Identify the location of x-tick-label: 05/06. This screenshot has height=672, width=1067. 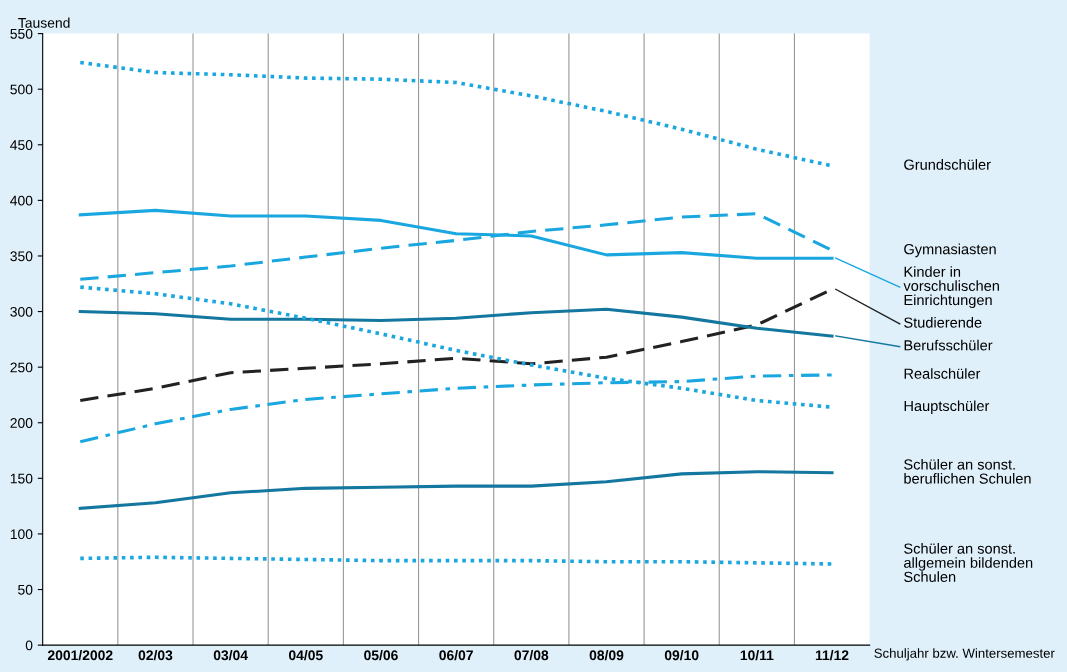
(381, 655).